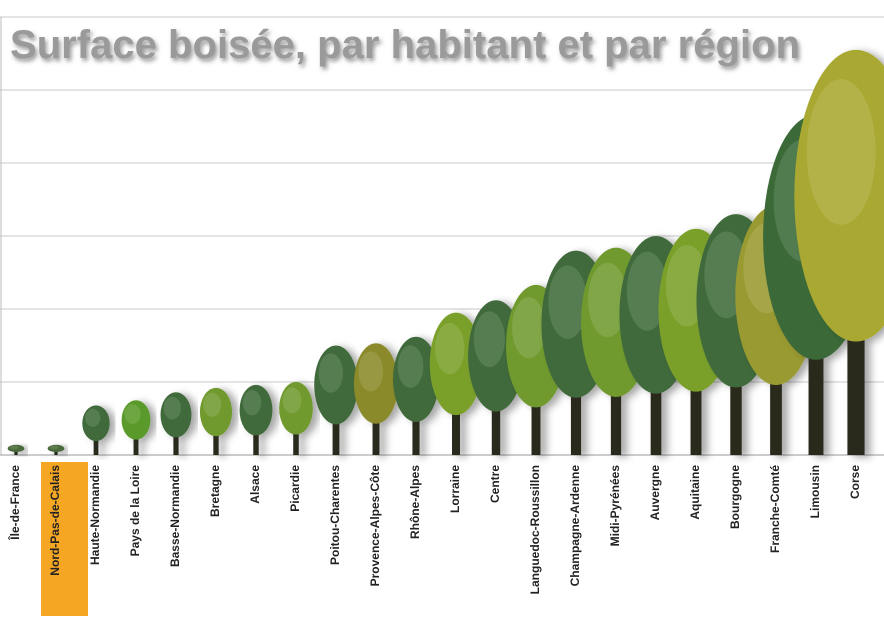 The width and height of the screenshot is (884, 640). I want to click on x-tick-label: Franche-Comté, so click(775, 509).